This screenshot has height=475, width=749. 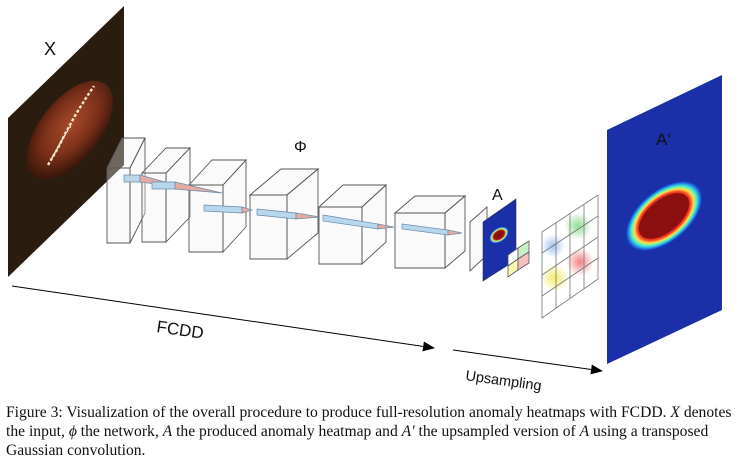 I want to click on gaussian-kernel-grid, so click(x=570, y=256).